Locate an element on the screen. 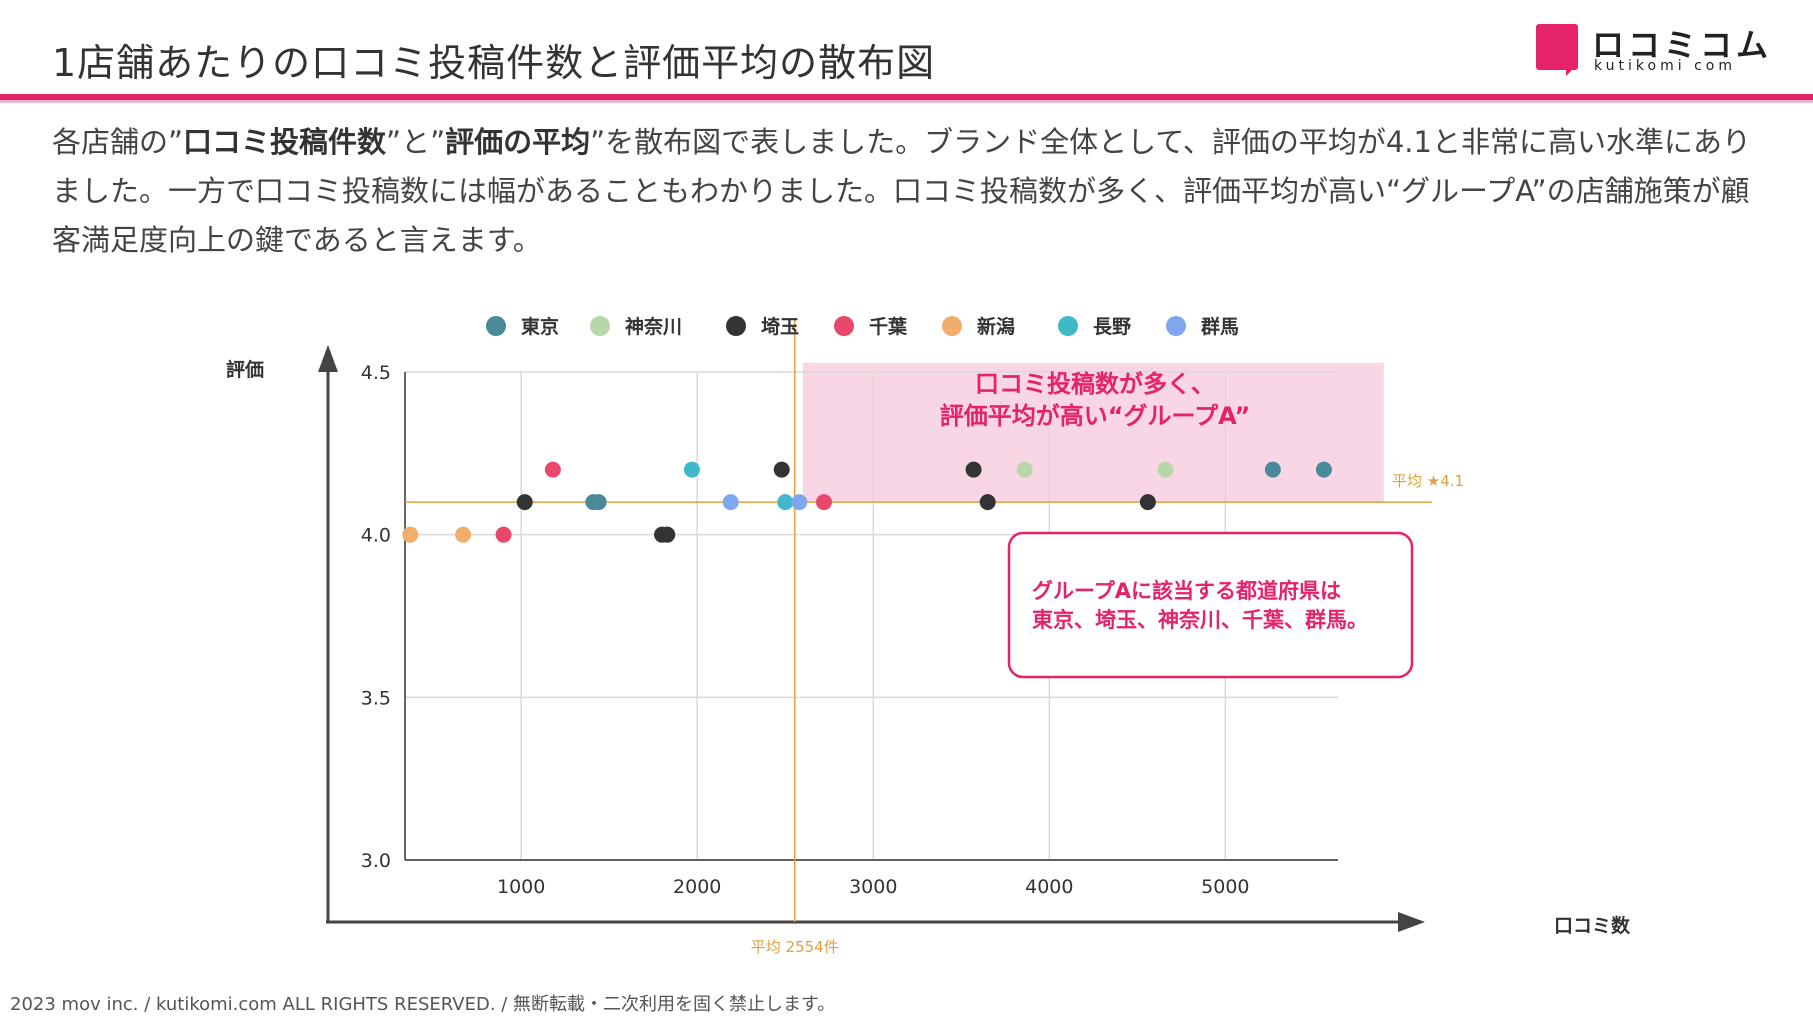 This screenshot has width=1813, height=1020. header-divider is located at coordinates (906, 97).